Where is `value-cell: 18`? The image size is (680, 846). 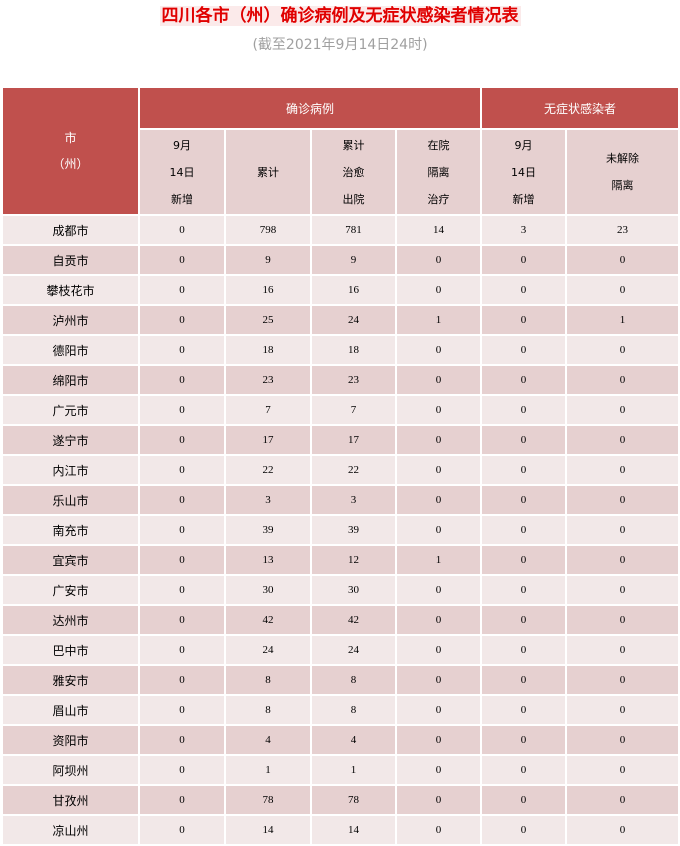 value-cell: 18 is located at coordinates (353, 350).